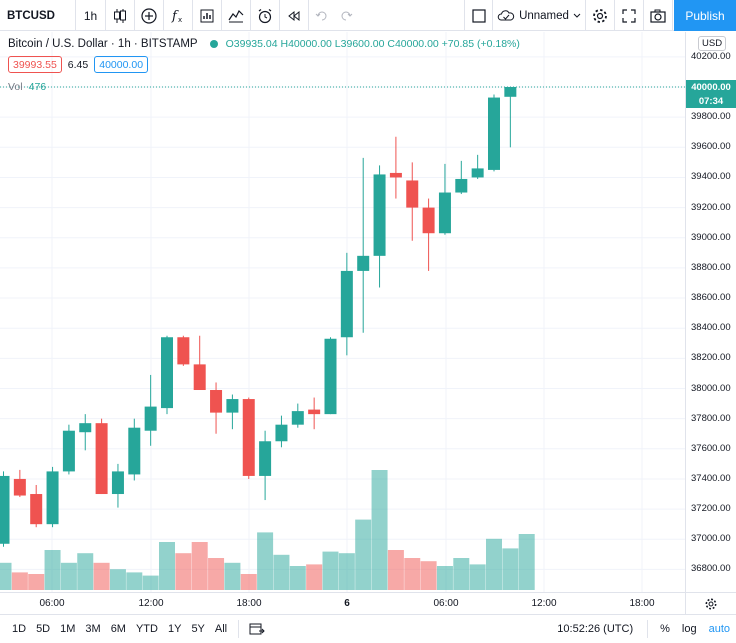 The height and width of the screenshot is (643, 736). What do you see at coordinates (15, 87) in the screenshot?
I see `volume-label: Vol` at bounding box center [15, 87].